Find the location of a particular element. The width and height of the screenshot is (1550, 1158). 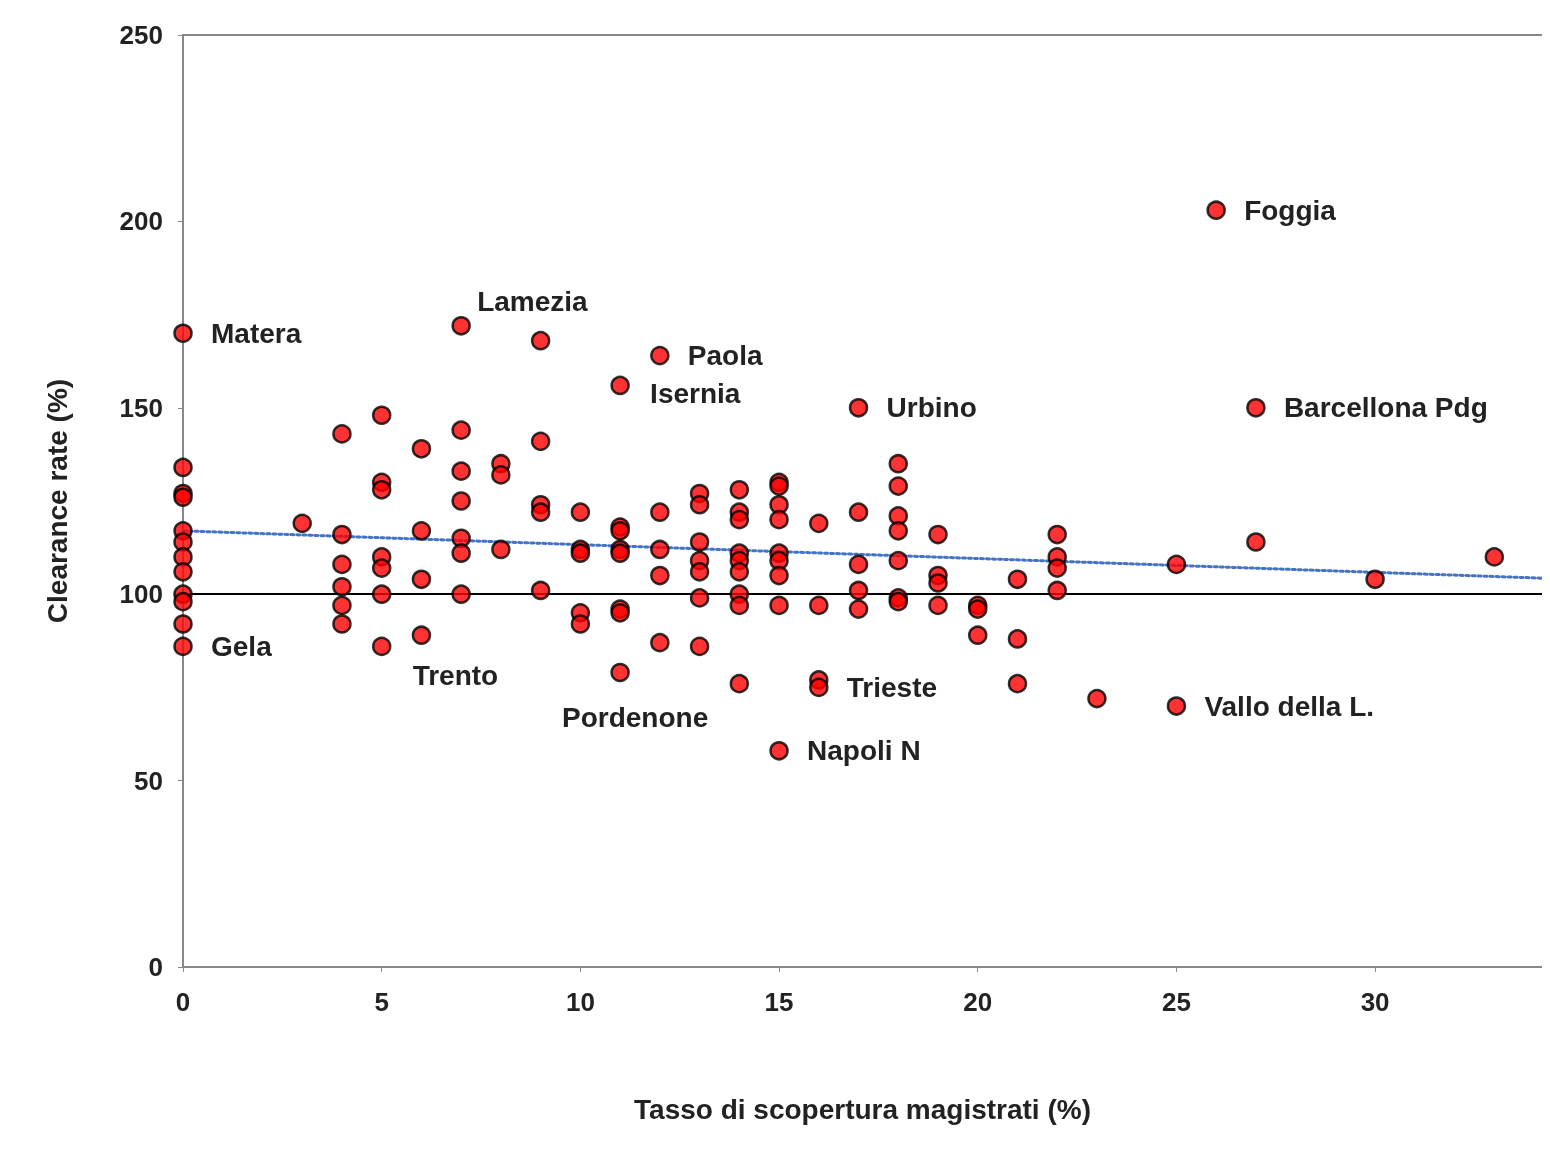

y-axis-title: Clearance rate (%) is located at coordinates (57, 501).